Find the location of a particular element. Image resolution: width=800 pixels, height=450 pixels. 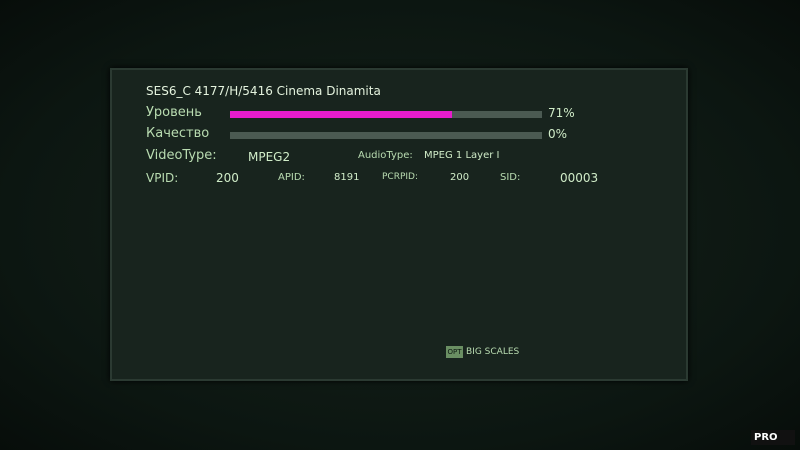

pid-value: 8191 is located at coordinates (347, 177).